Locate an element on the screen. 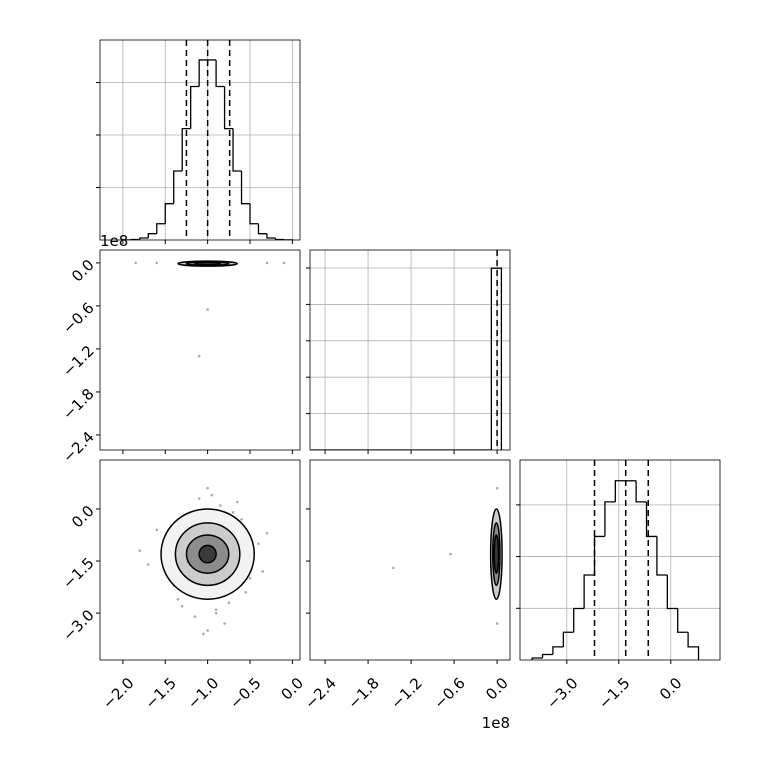 This screenshot has width=760, height=760. y-tick-label: −1.8 is located at coordinates (78, 404).